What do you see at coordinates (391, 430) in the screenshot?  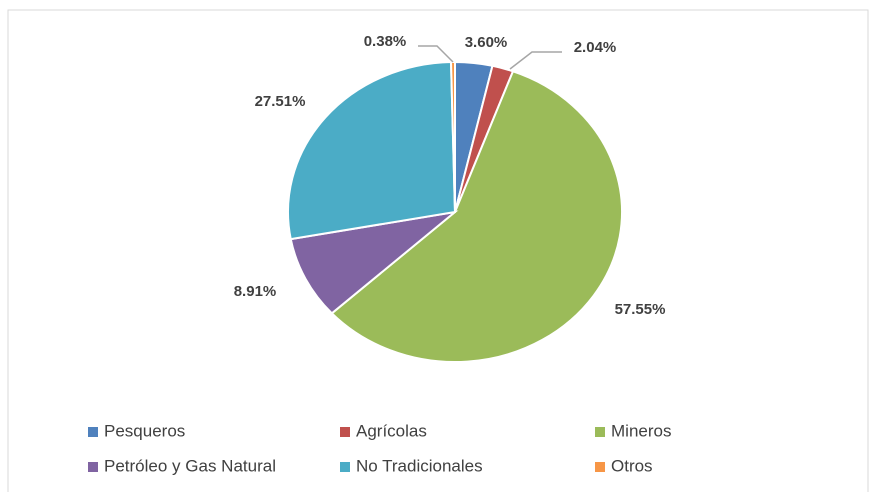 I see `legend-label: Agrícolas` at bounding box center [391, 430].